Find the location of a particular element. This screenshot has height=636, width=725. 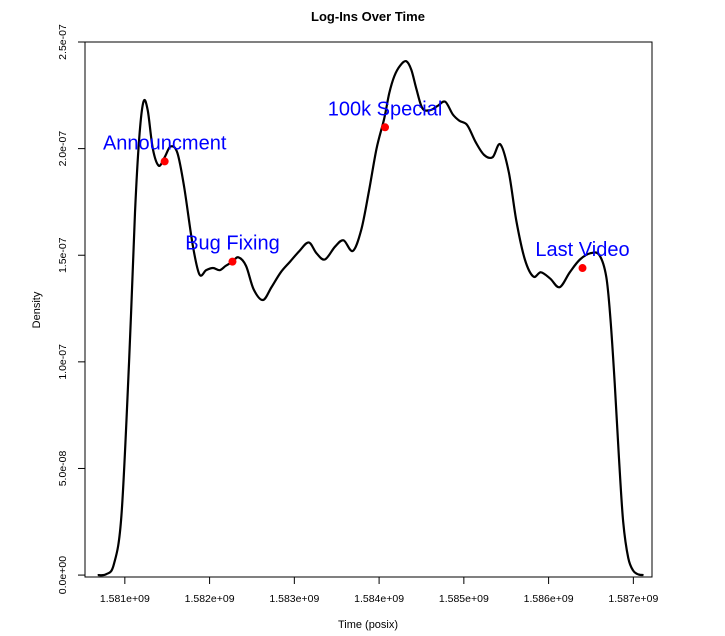

y-tick-label: 5.0e-08 is located at coordinates (63, 469).